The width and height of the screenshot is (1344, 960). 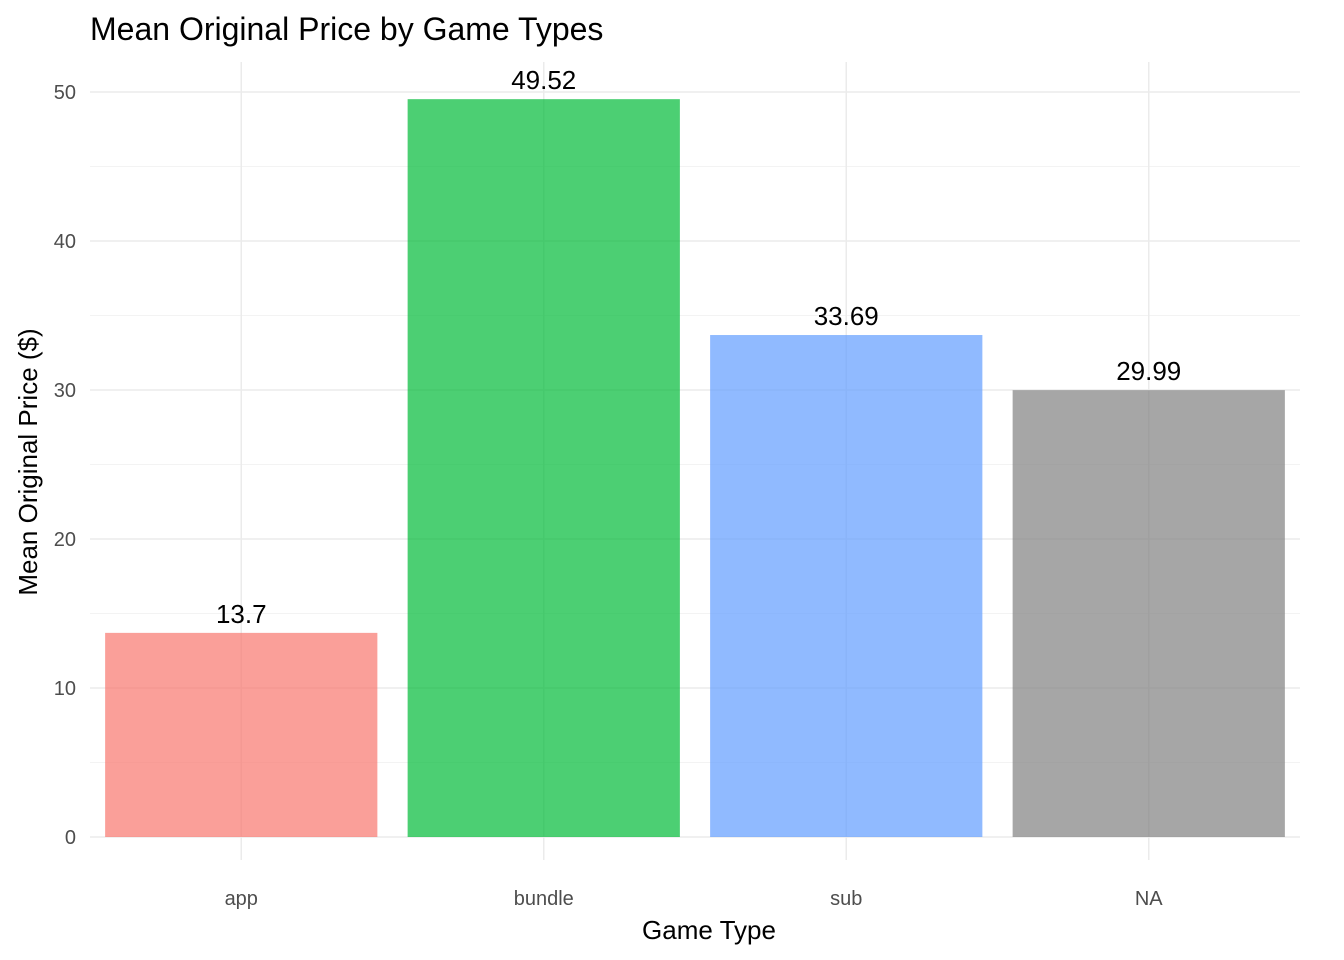 What do you see at coordinates (241, 614) in the screenshot?
I see `data-label: 13.7` at bounding box center [241, 614].